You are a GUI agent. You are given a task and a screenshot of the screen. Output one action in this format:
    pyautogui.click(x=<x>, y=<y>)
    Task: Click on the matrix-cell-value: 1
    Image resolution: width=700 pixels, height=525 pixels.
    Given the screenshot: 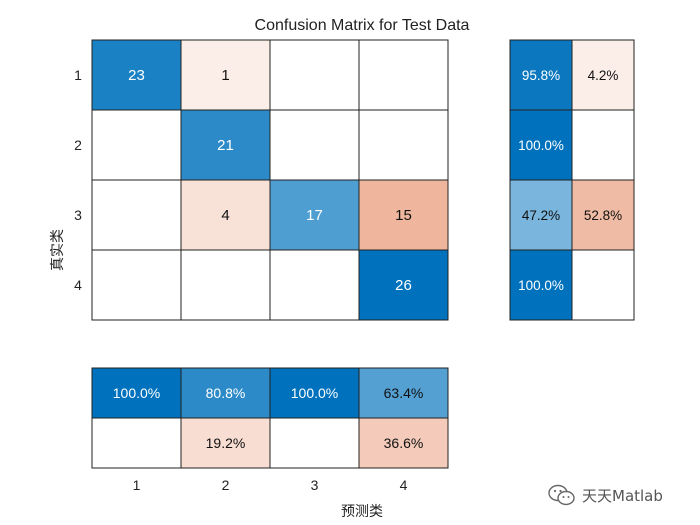 What is the action you would take?
    pyautogui.click(x=225, y=75)
    